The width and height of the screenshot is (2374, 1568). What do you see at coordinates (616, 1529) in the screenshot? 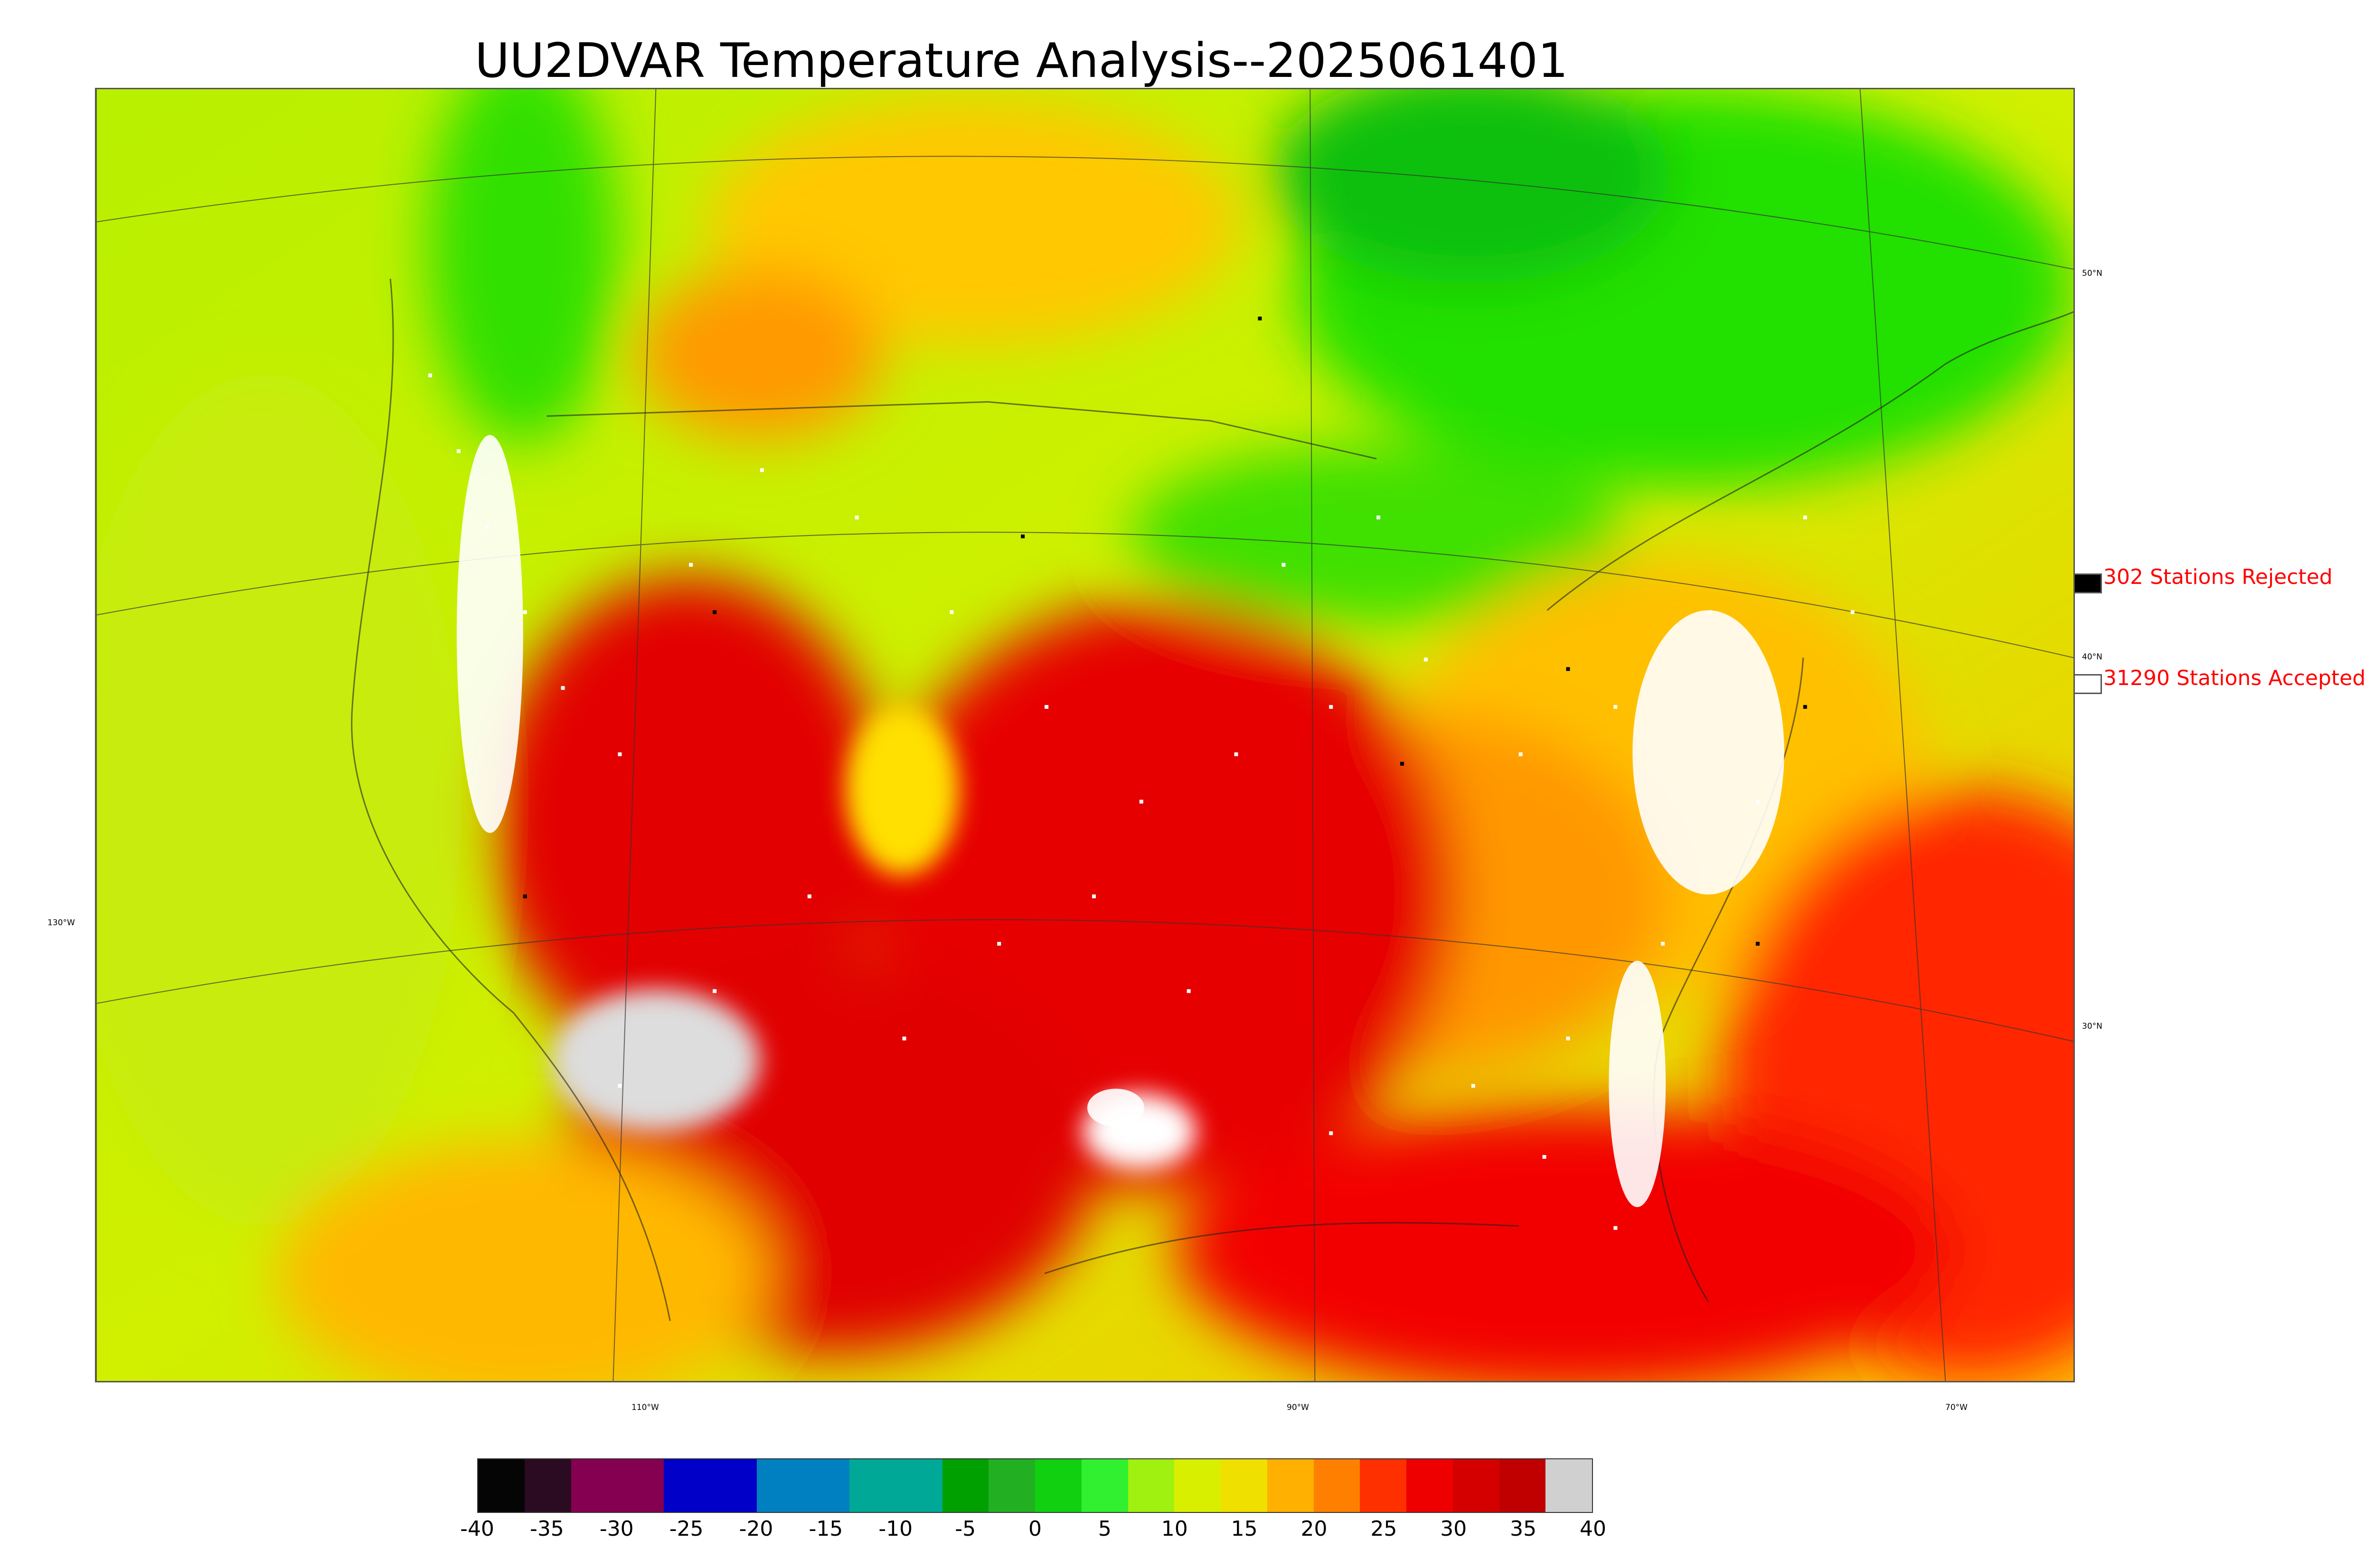
I see `colorbar-tick-label: -30` at bounding box center [616, 1529].